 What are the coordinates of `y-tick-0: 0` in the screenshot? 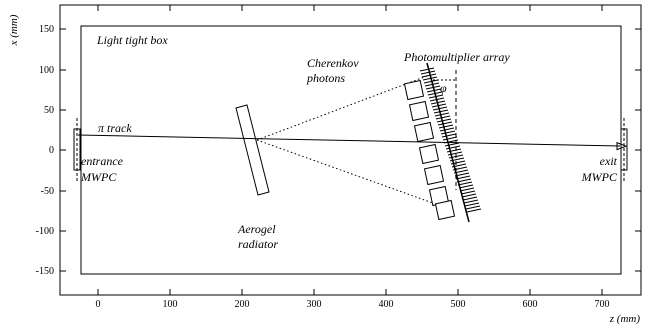 It's located at (51, 150).